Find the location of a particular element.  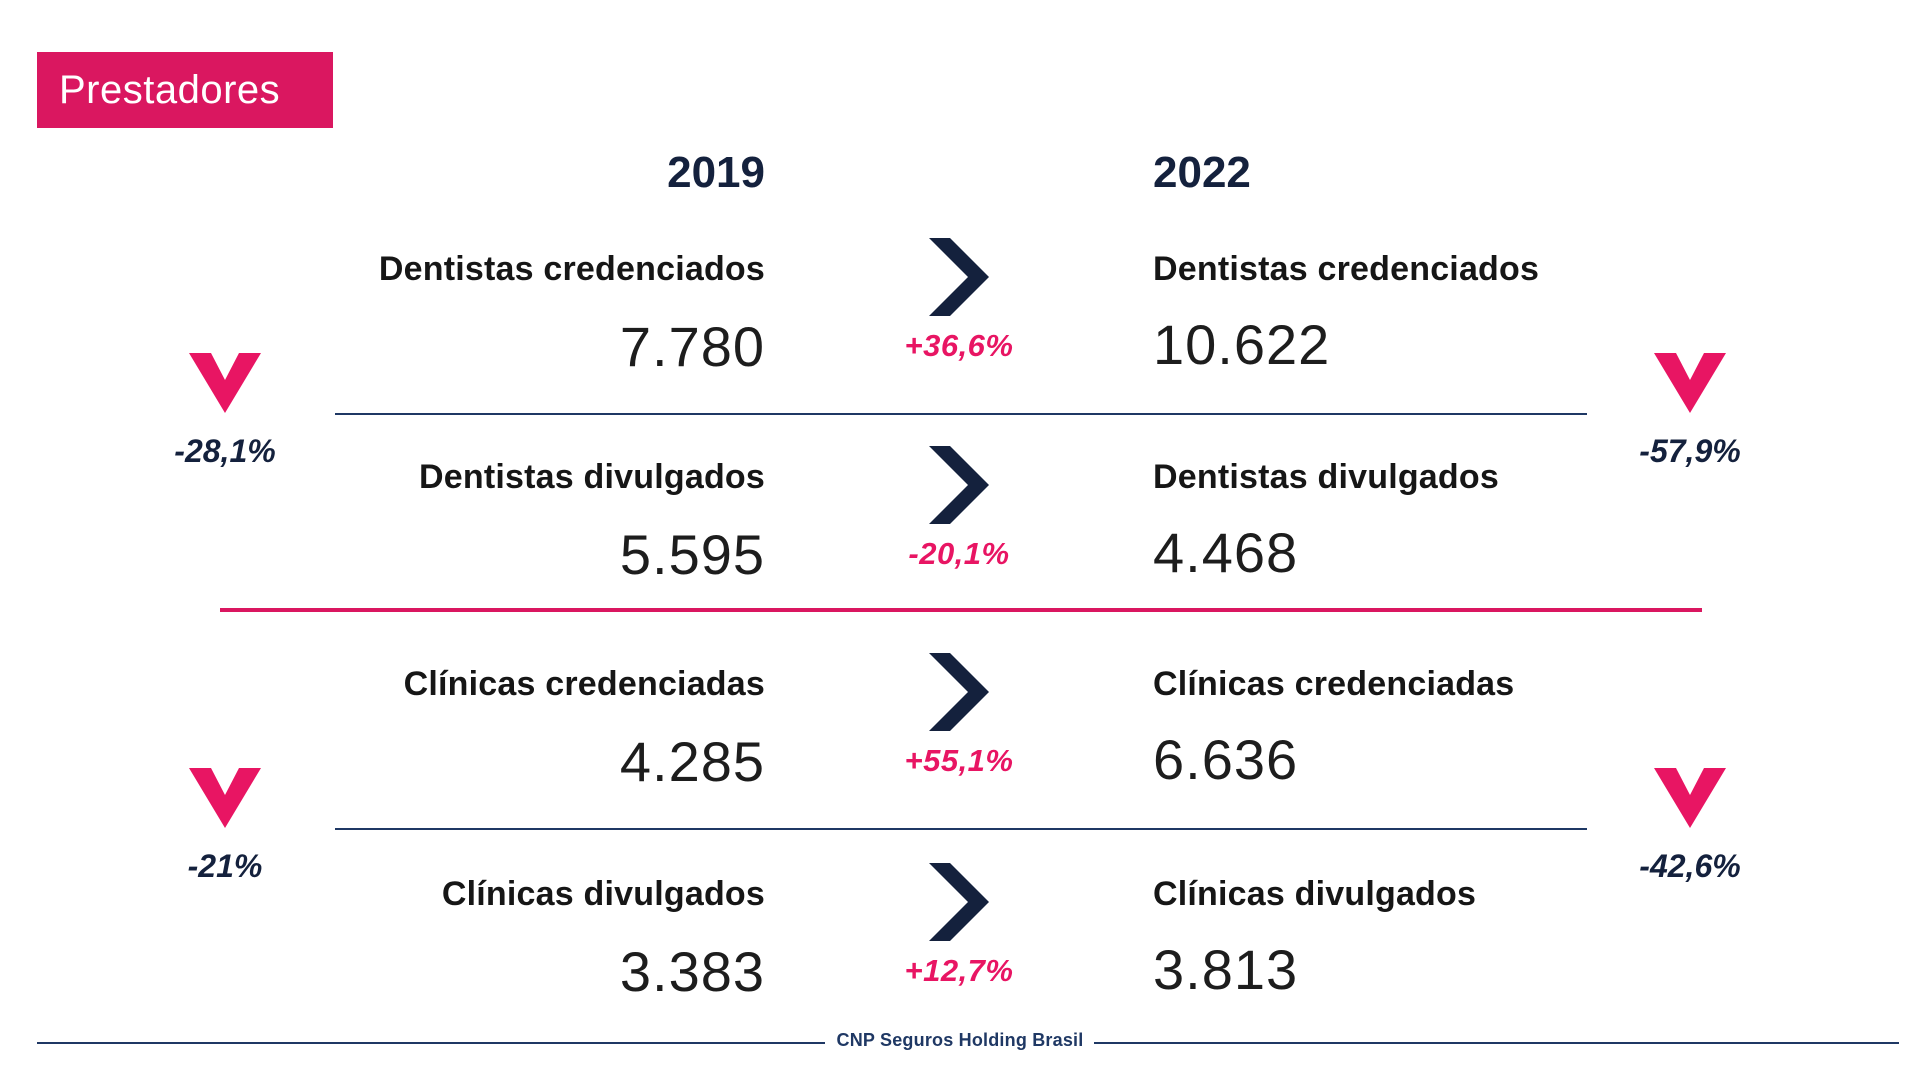

metric-label-left: Dentistas divulgados is located at coordinates (592, 477).